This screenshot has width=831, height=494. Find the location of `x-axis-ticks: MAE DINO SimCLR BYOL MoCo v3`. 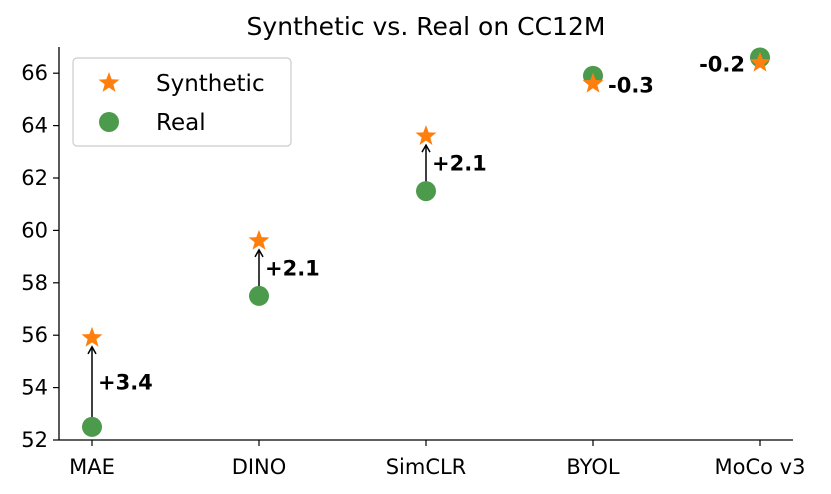

x-axis-ticks: MAE DINO SimCLR BYOL MoCo v3 is located at coordinates (437, 459).